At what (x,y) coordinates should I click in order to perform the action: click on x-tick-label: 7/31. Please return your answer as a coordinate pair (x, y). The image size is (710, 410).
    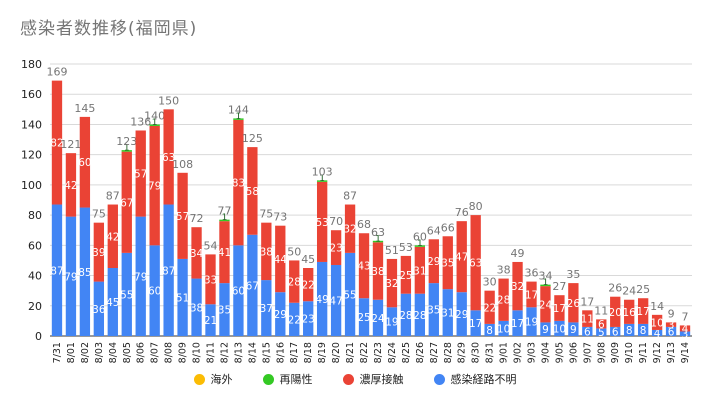
    Looking at the image, I should click on (57, 352).